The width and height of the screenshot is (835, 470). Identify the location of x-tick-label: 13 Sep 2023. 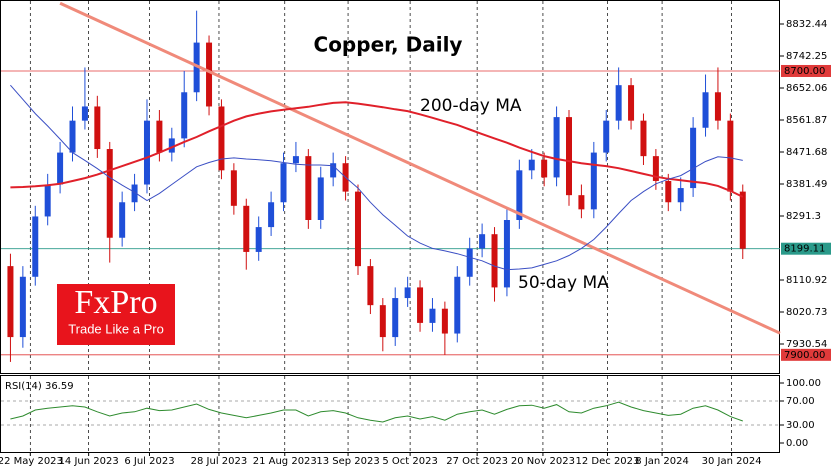
(347, 461).